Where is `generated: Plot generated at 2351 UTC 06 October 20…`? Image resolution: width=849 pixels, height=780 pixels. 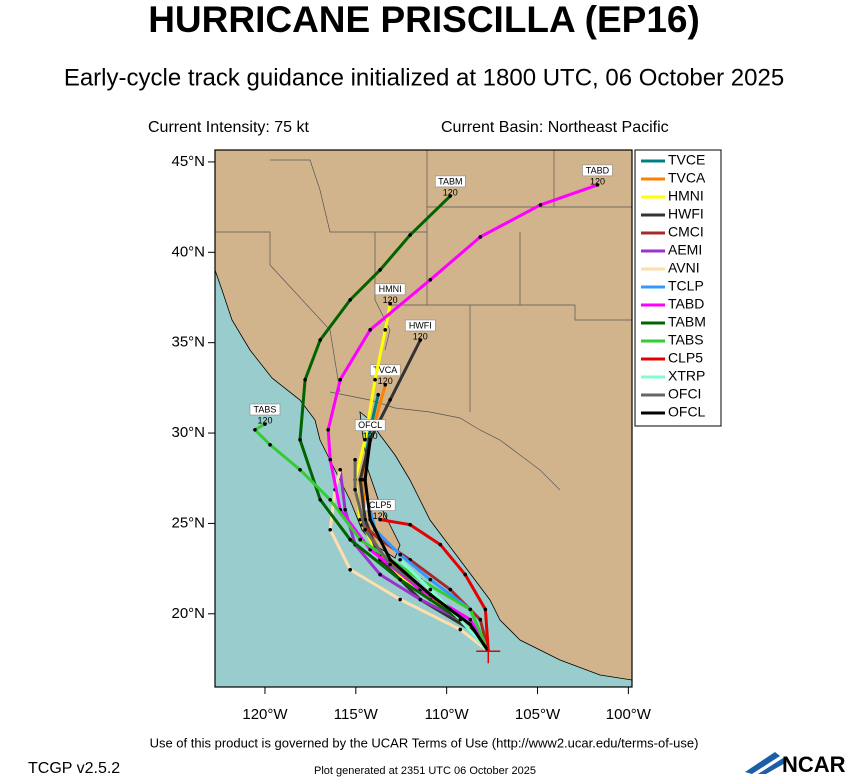 generated: Plot generated at 2351 UTC 06 October 20… is located at coordinates (425, 771).